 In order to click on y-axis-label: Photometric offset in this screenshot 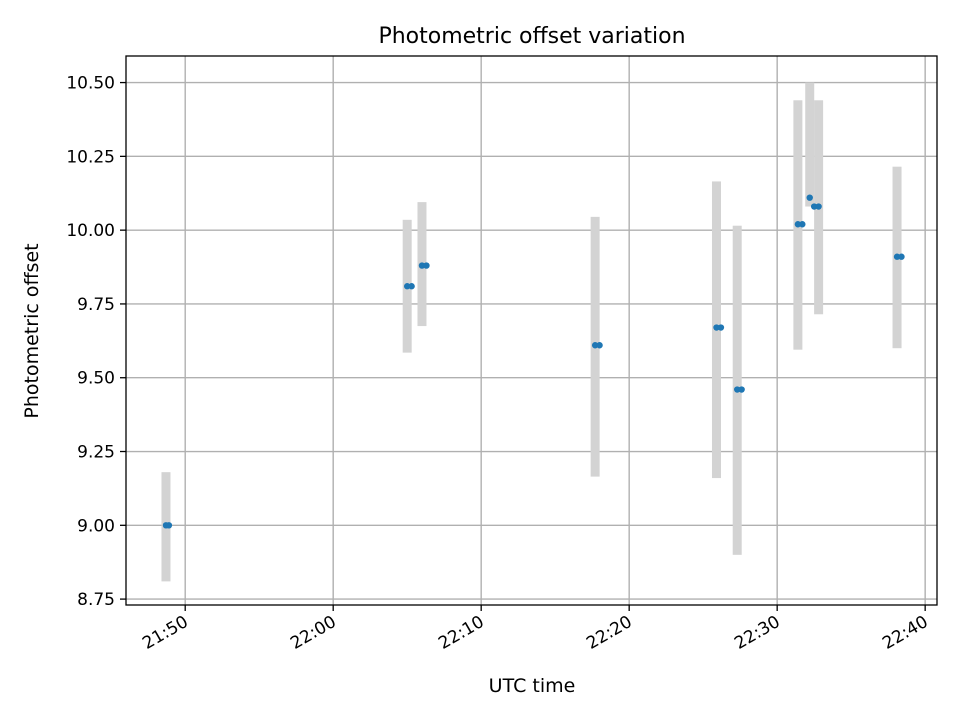, I will do `click(32, 330)`.